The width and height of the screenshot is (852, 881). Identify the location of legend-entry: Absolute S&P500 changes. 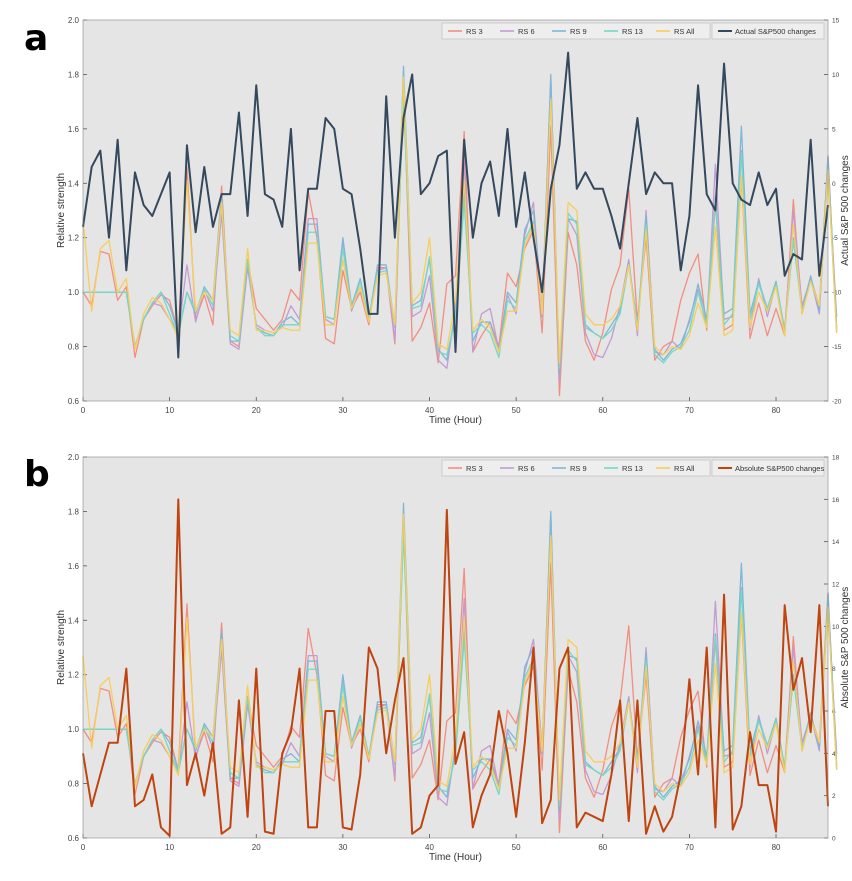
(779, 468).